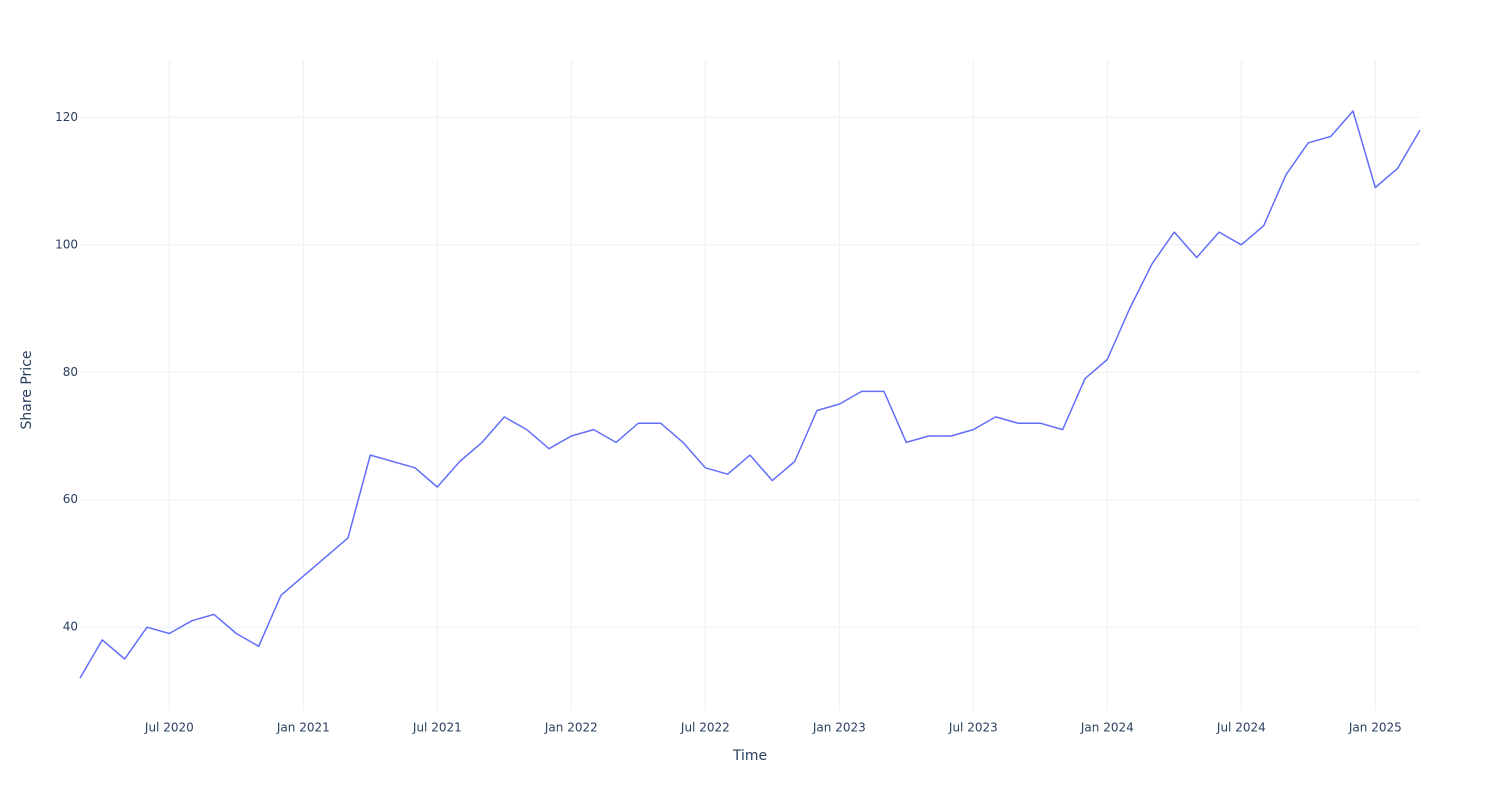  Describe the element at coordinates (70, 499) in the screenshot. I see `y-tick-label: 60` at that location.